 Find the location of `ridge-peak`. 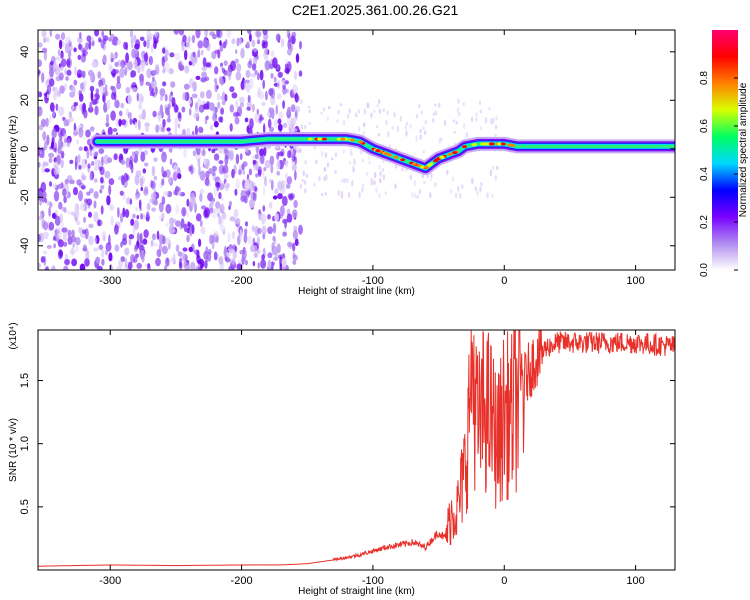

ridge-peak is located at coordinates (426, 167).